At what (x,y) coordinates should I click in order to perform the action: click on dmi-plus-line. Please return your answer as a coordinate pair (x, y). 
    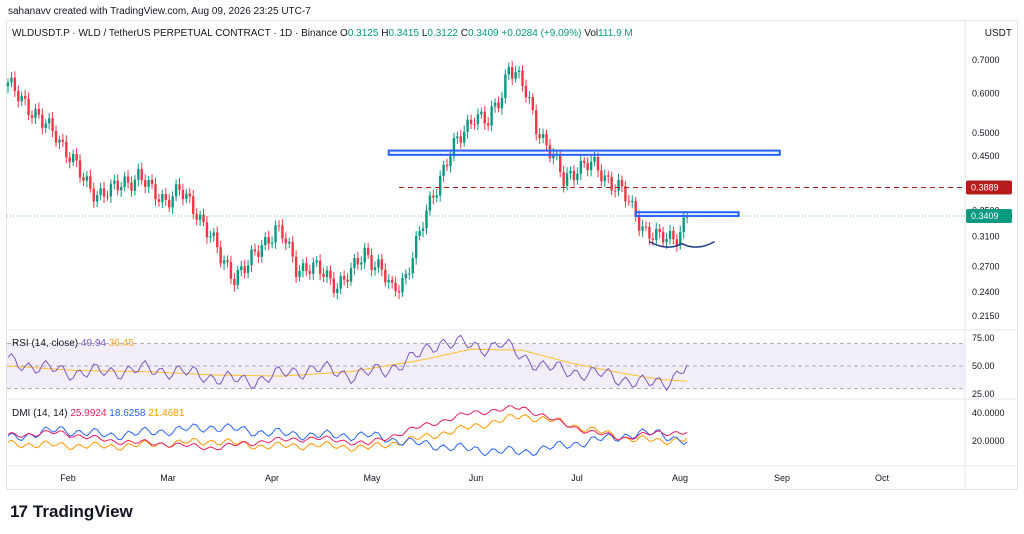
    Looking at the image, I should click on (347, 428).